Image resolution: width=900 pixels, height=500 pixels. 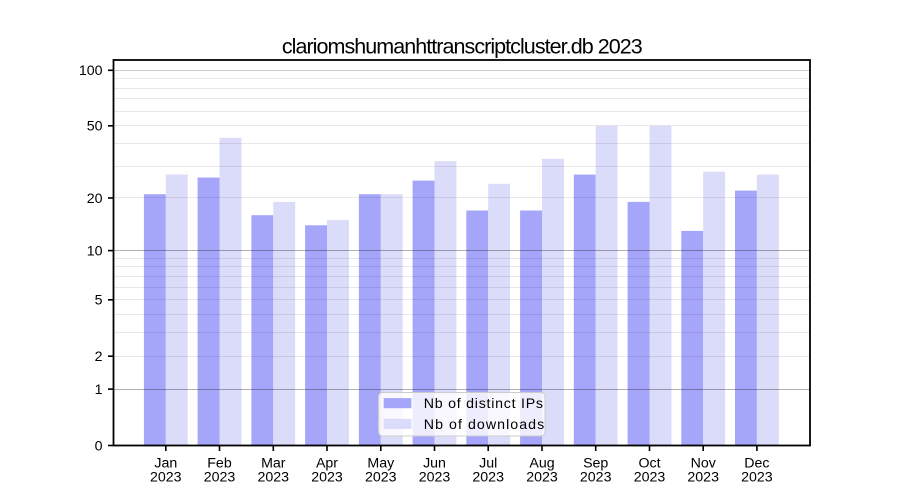 What do you see at coordinates (165, 464) in the screenshot?
I see `svg-text: Jan` at bounding box center [165, 464].